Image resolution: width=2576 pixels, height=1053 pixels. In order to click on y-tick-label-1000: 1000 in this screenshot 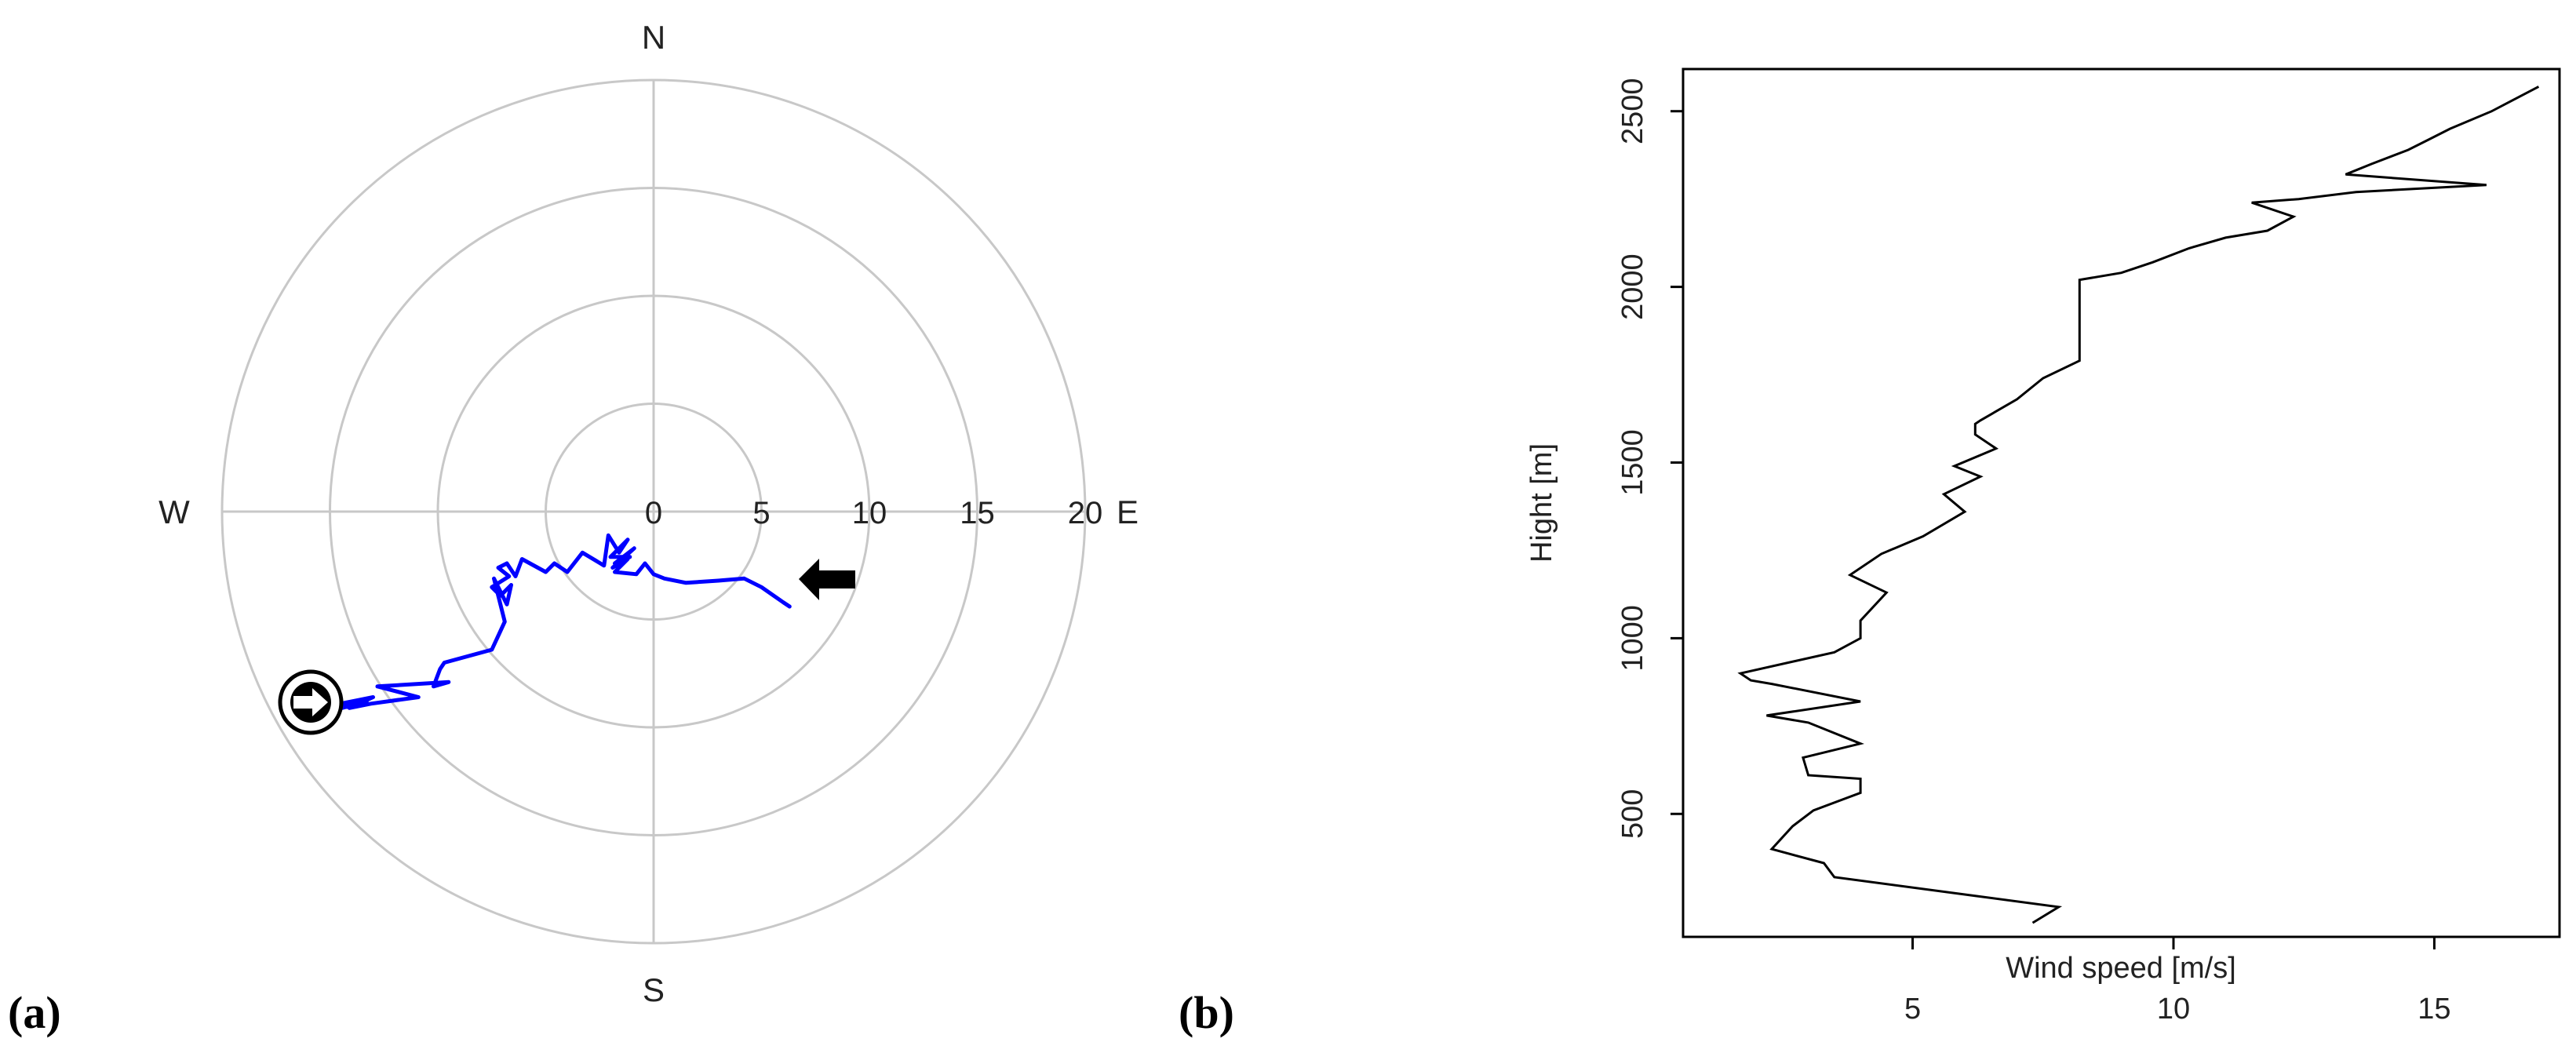, I will do `click(1632, 638)`.